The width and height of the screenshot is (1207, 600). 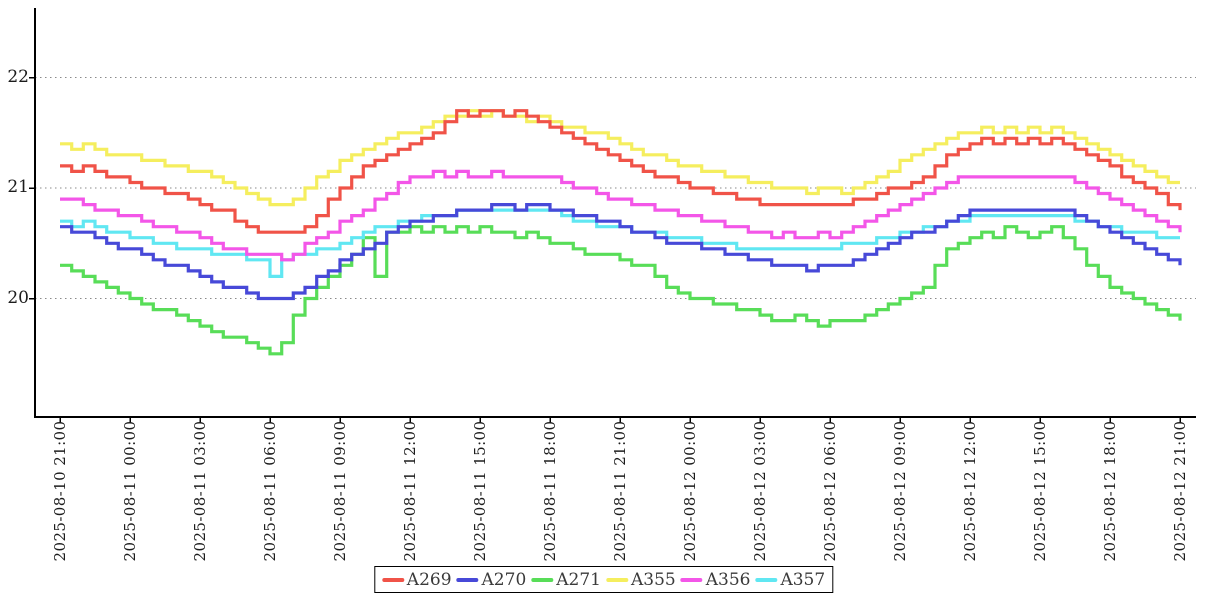 I want to click on legend-label: A269, so click(x=429, y=579).